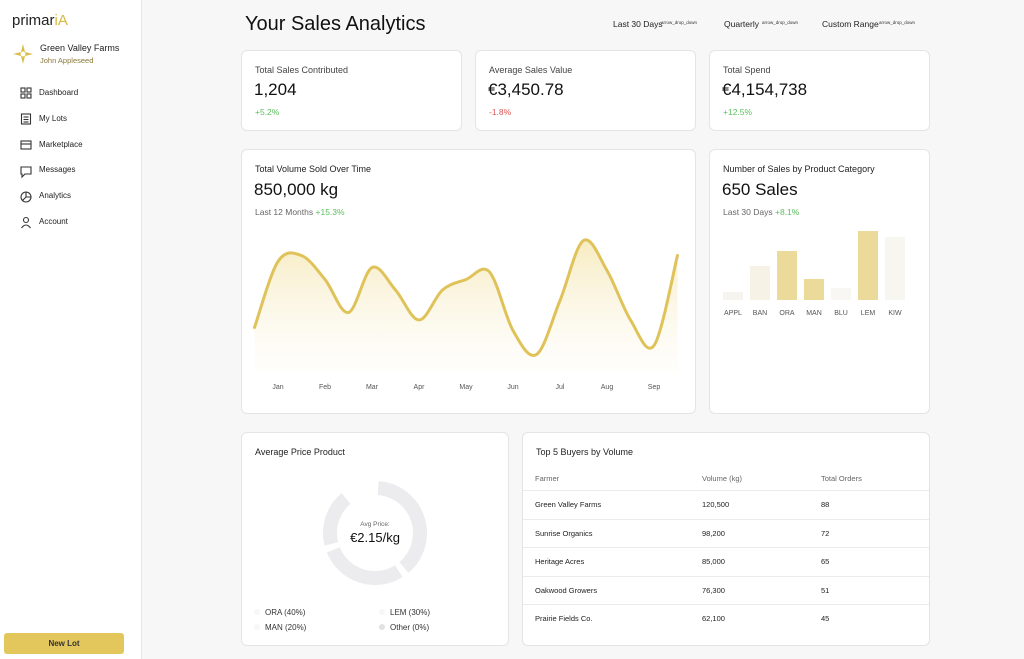 The image size is (1024, 659). Describe the element at coordinates (560, 387) in the screenshot. I see `x-tick-label: Jul` at that location.